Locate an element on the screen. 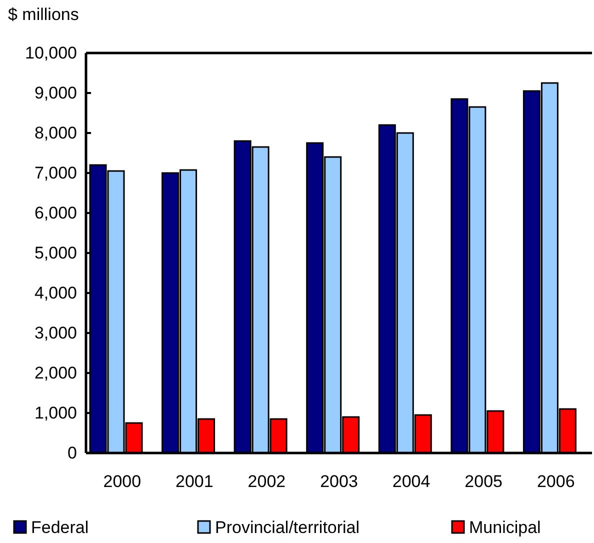 This screenshot has height=543, width=594. y-tick-label: 2,000 is located at coordinates (55, 372).